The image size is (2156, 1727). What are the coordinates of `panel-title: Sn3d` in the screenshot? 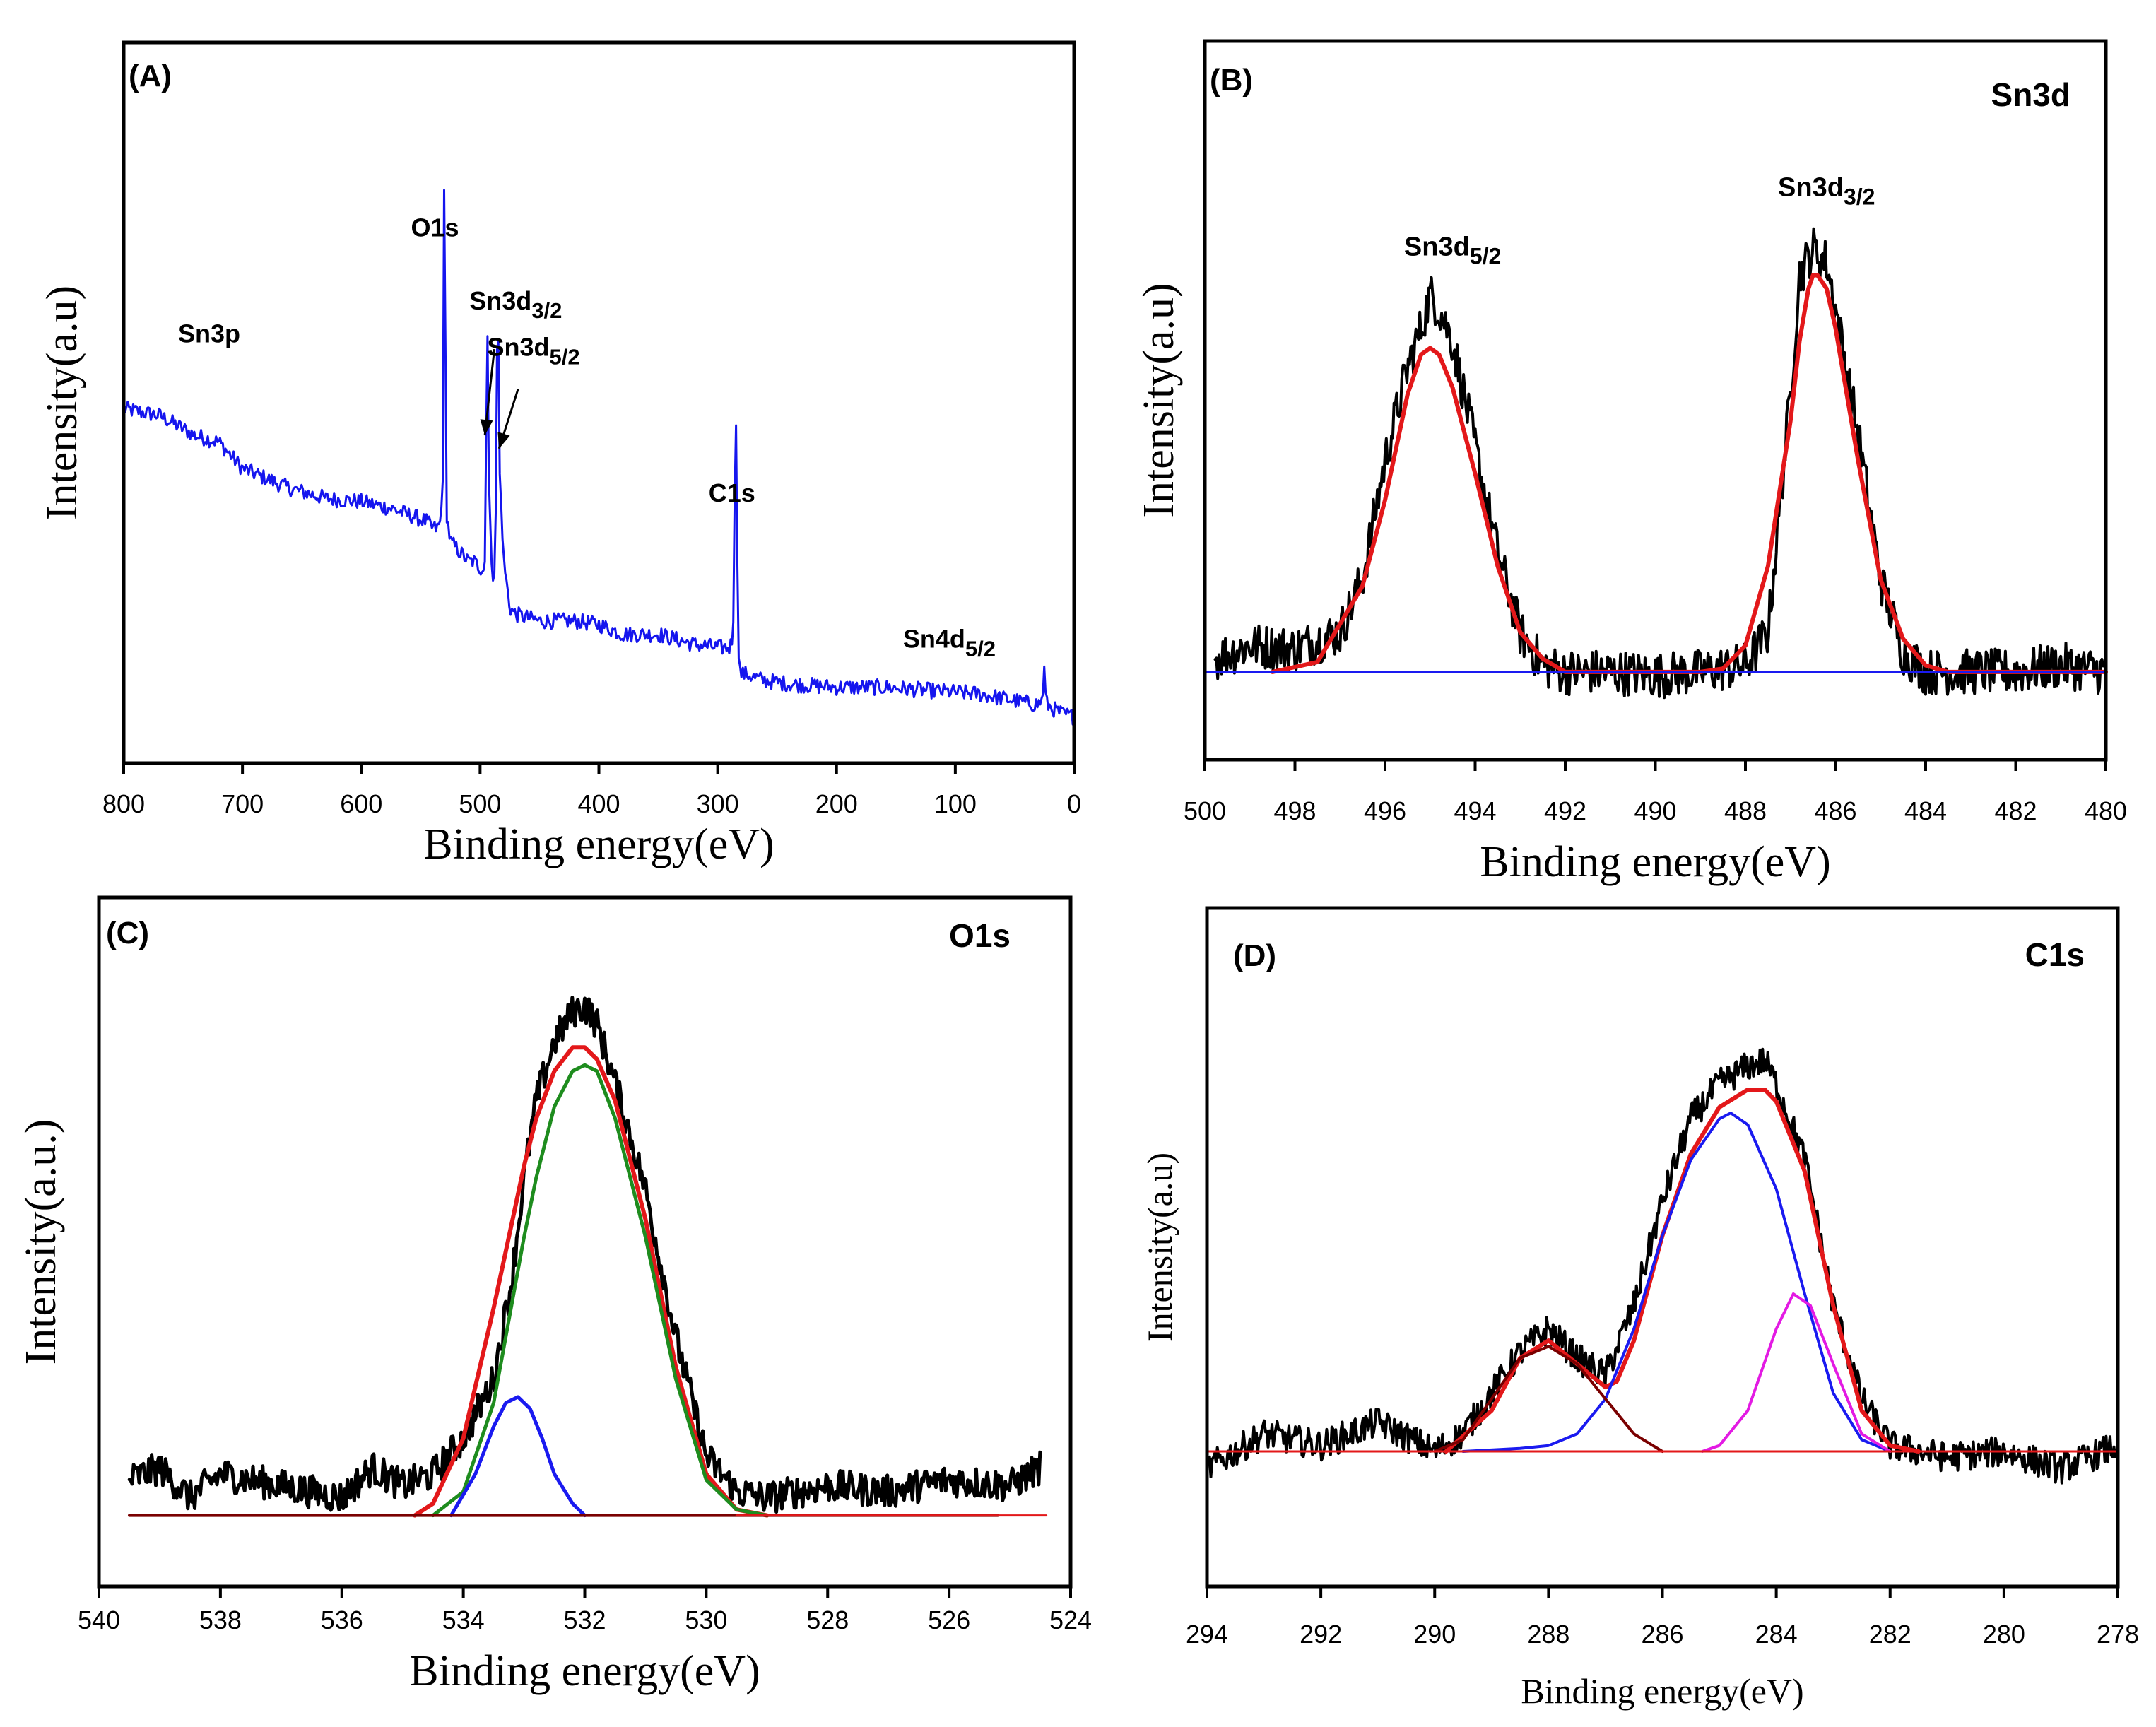 It's located at (2030, 94).